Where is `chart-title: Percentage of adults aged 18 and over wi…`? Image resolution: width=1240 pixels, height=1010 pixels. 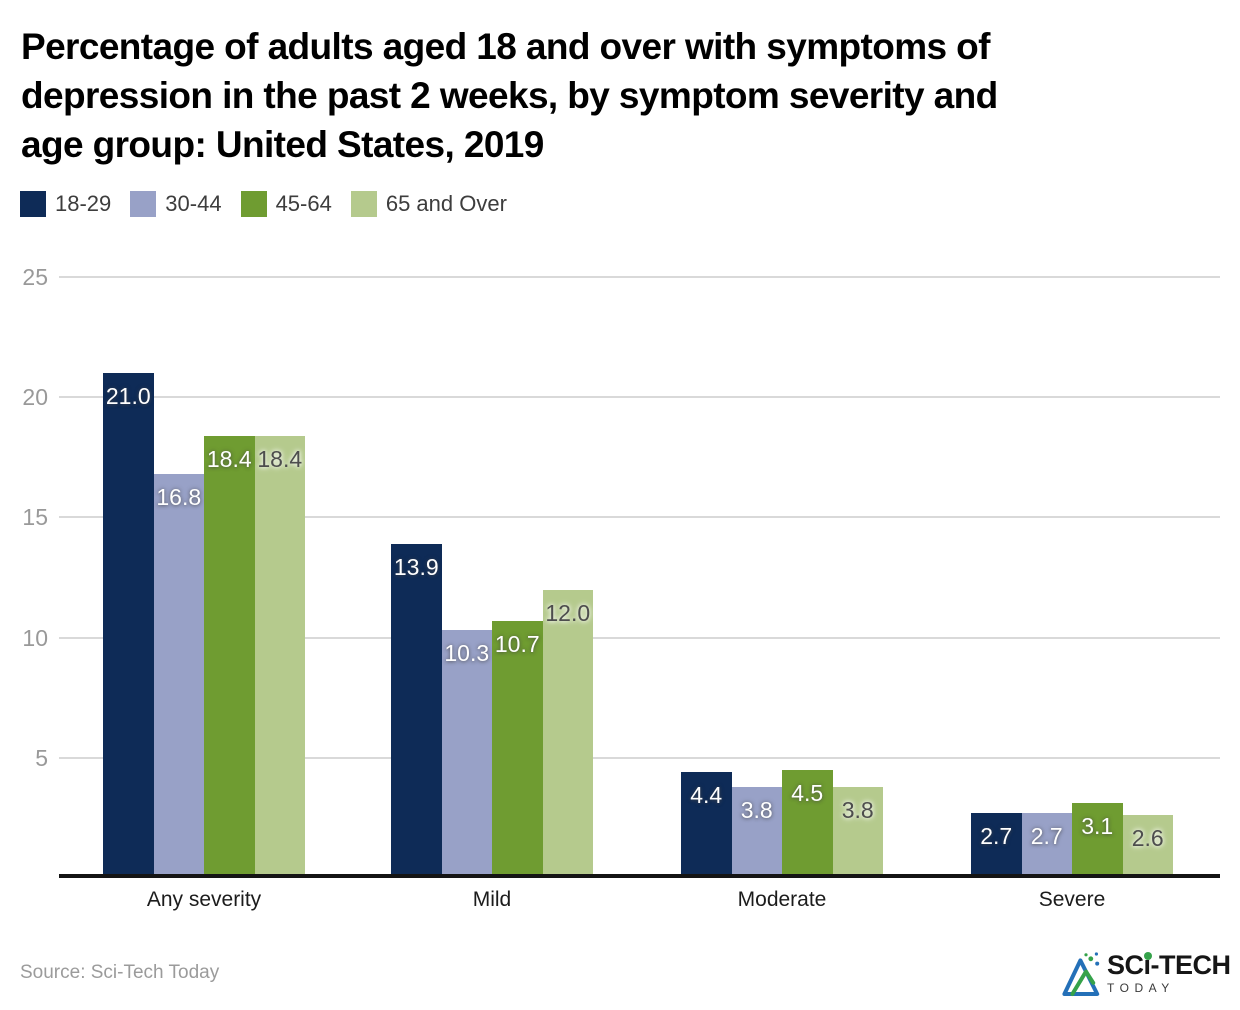 chart-title: Percentage of adults aged 18 and over wi… is located at coordinates (509, 95).